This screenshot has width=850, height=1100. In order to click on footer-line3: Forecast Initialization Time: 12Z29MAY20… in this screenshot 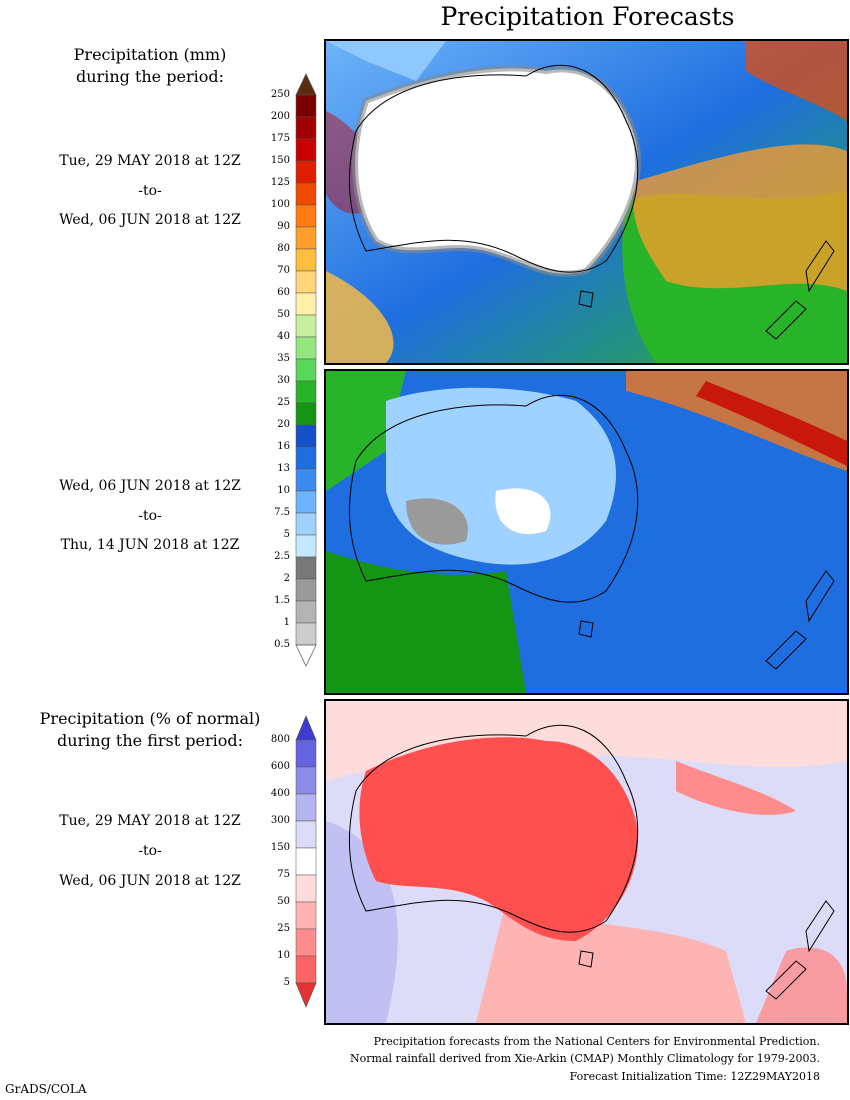, I will do `click(694, 1076)`.